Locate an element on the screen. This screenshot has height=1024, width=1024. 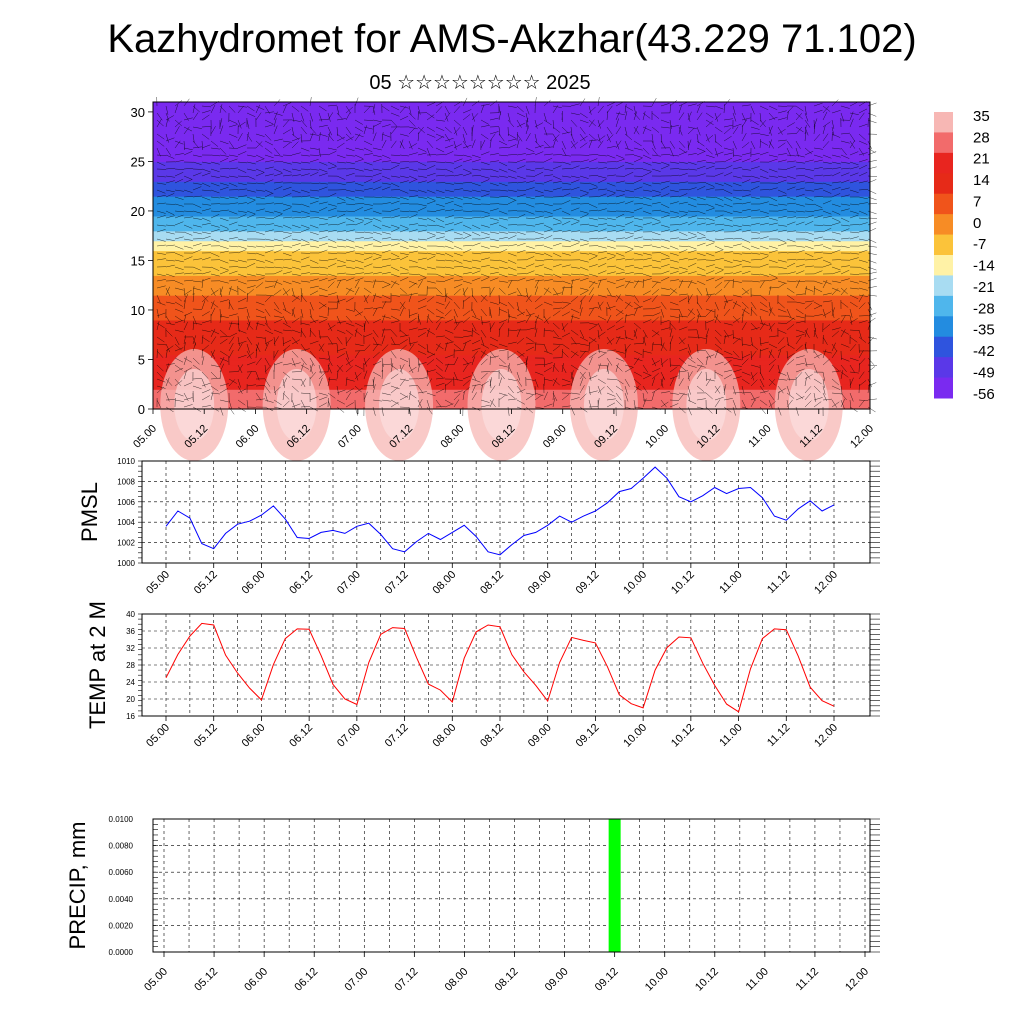
x-tick-label: 10.12 is located at coordinates (707, 980).